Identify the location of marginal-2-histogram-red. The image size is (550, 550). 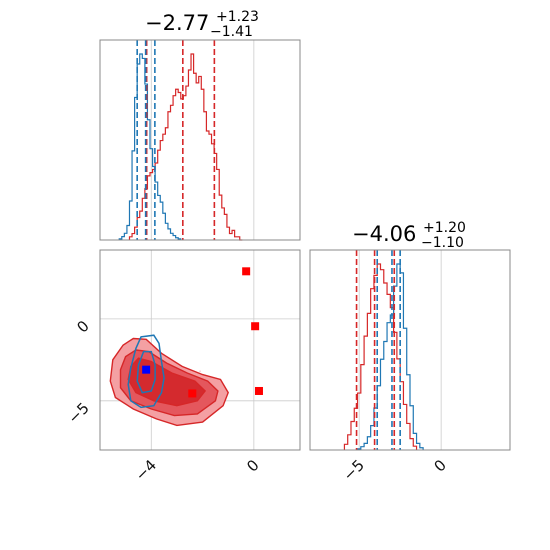
(380, 356).